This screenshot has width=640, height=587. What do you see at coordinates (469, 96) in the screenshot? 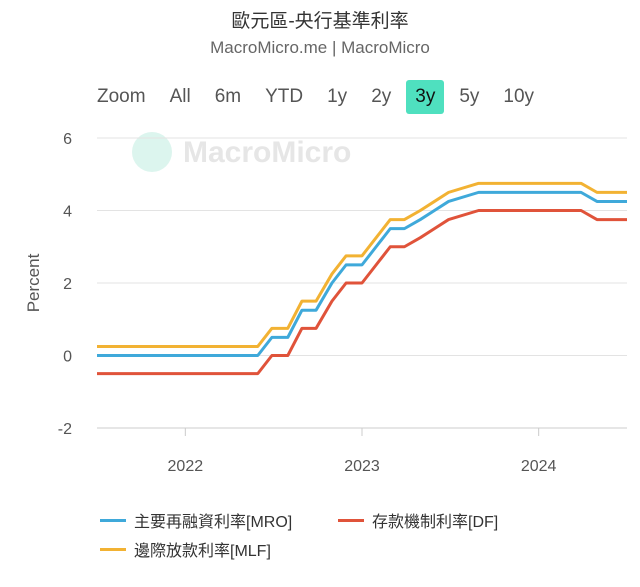
I see `range-button-5y: 5y` at bounding box center [469, 96].